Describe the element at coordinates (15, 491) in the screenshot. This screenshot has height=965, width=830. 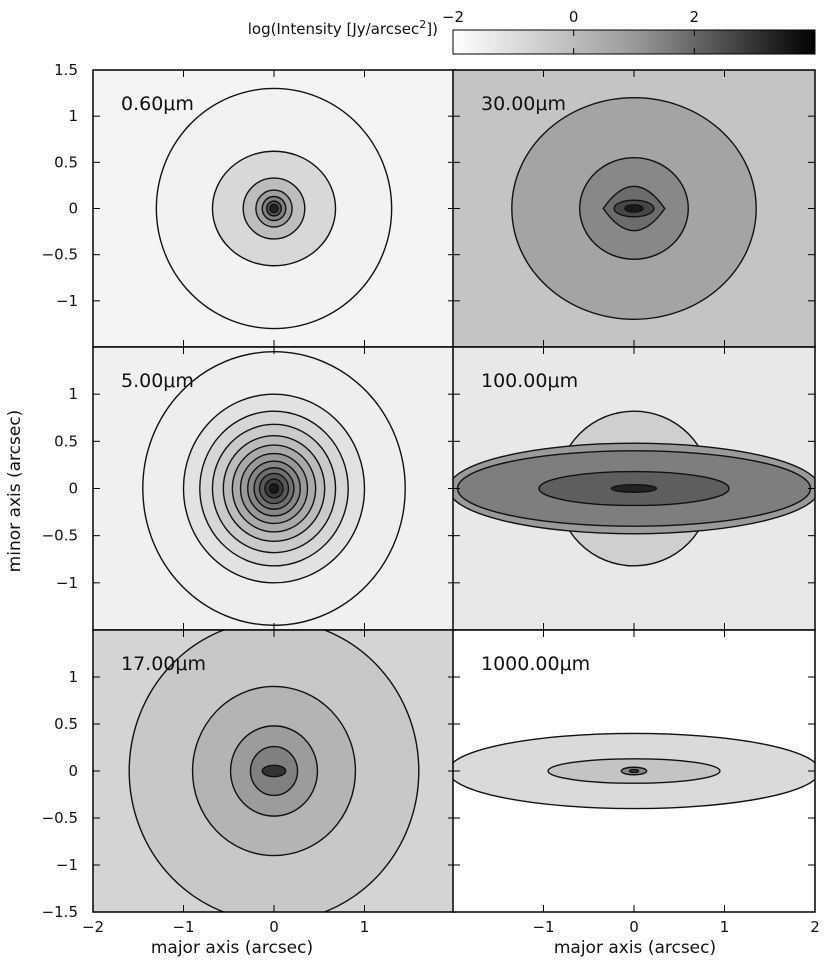
I see `y-axis-label: minor axis (arcsec)` at that location.